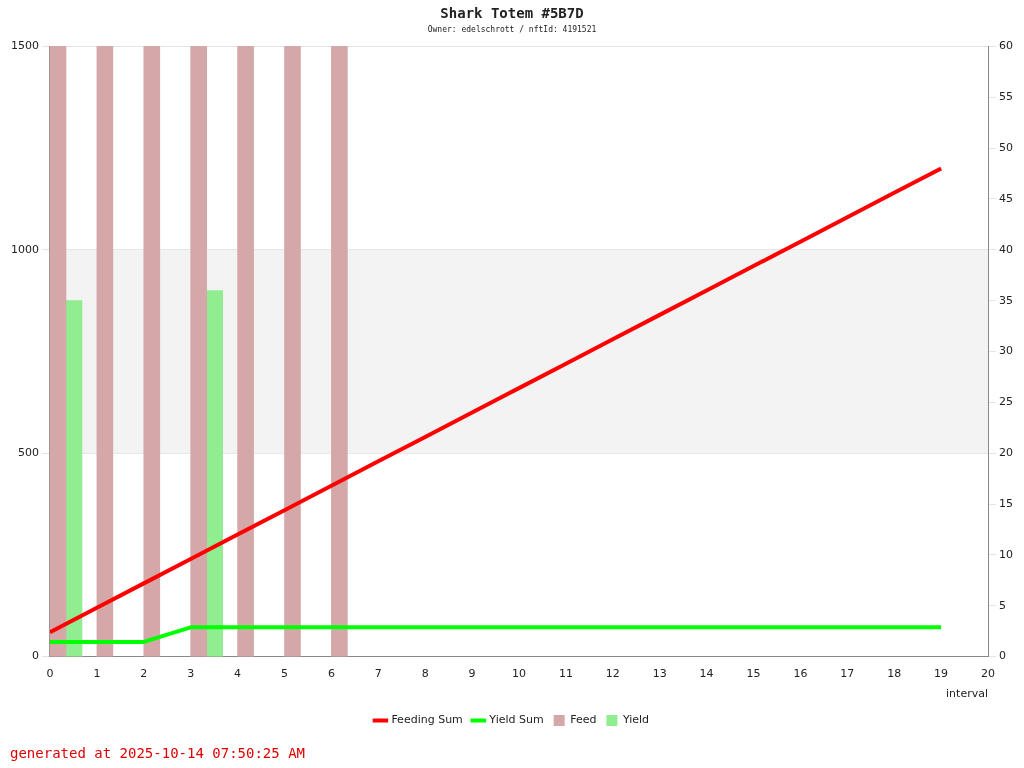 The width and height of the screenshot is (1024, 768). What do you see at coordinates (284, 674) in the screenshot?
I see `x-tick-label: 5` at bounding box center [284, 674].